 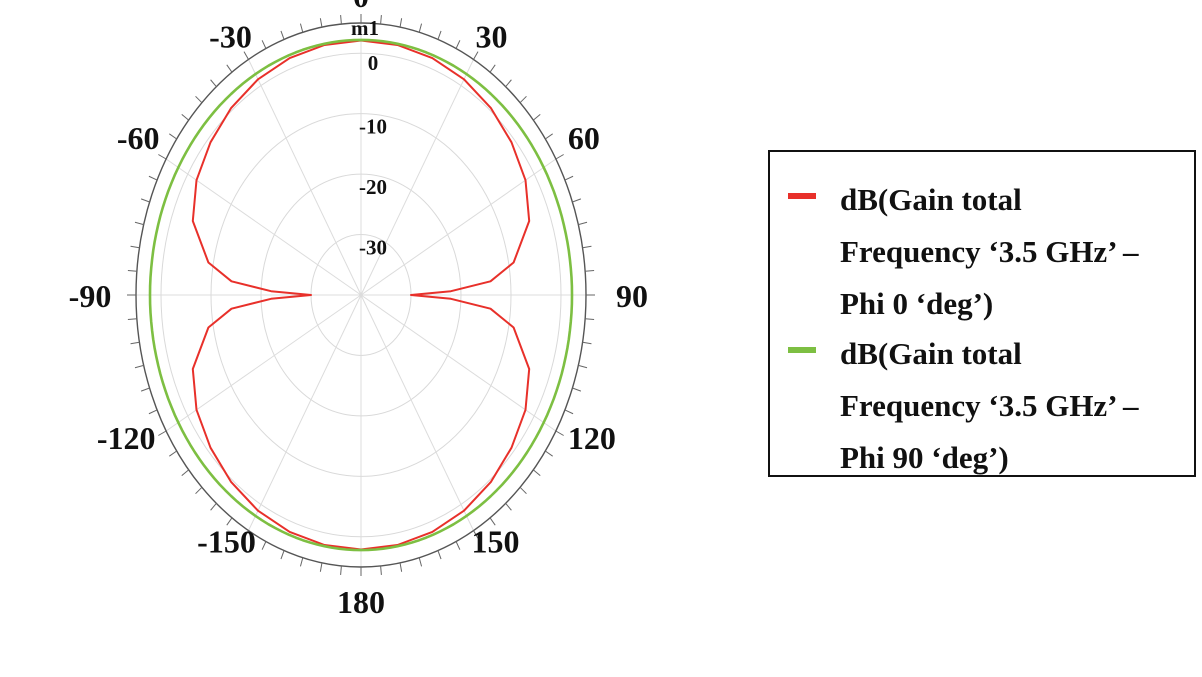 What do you see at coordinates (496, 542) in the screenshot?
I see `angle-label-150: 150` at bounding box center [496, 542].